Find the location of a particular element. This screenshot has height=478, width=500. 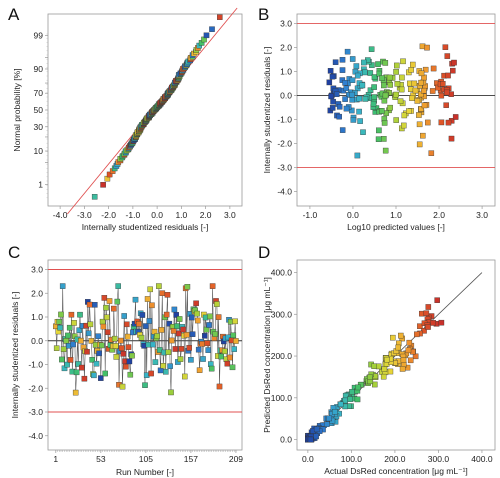

y-axis-label: Internally studentized residuals [-] is located at coordinates (15, 355).